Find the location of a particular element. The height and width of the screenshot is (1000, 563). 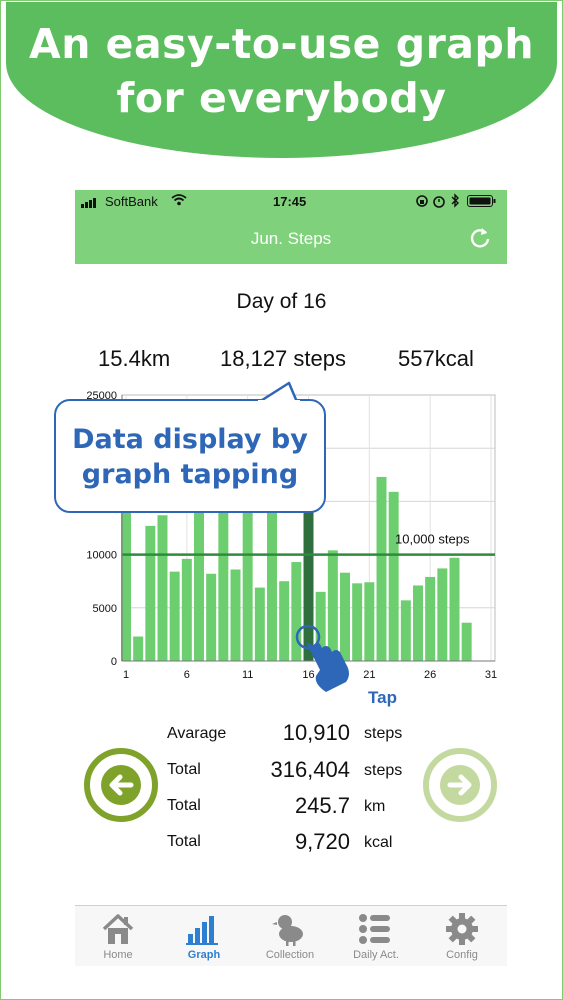

tab-daily-act: Daily Act. is located at coordinates (376, 936).